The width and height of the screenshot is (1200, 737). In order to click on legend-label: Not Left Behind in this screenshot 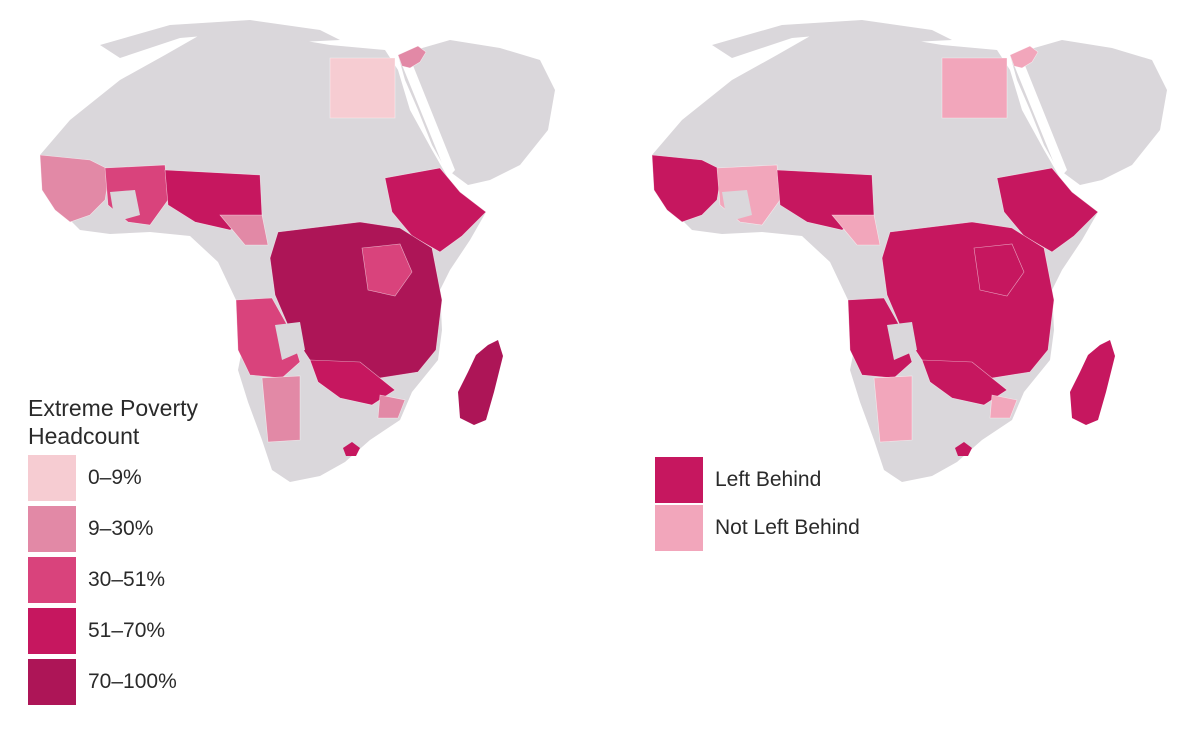, I will do `click(787, 527)`.